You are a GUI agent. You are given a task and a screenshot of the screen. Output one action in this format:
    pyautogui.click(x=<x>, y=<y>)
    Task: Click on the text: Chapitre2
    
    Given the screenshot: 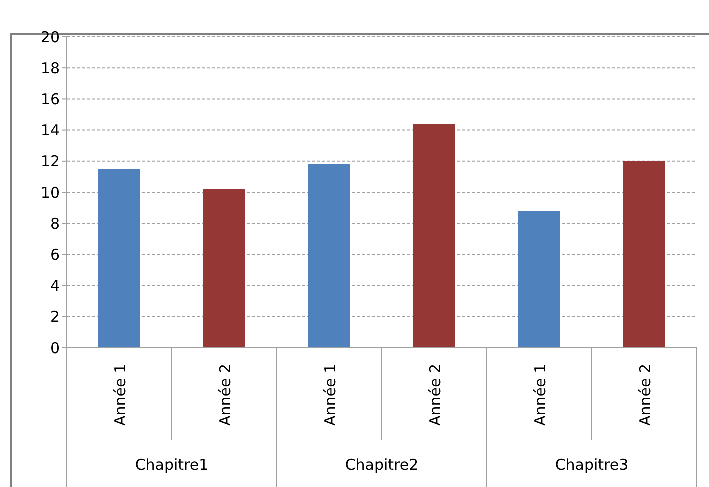 What is the action you would take?
    pyautogui.click(x=382, y=465)
    